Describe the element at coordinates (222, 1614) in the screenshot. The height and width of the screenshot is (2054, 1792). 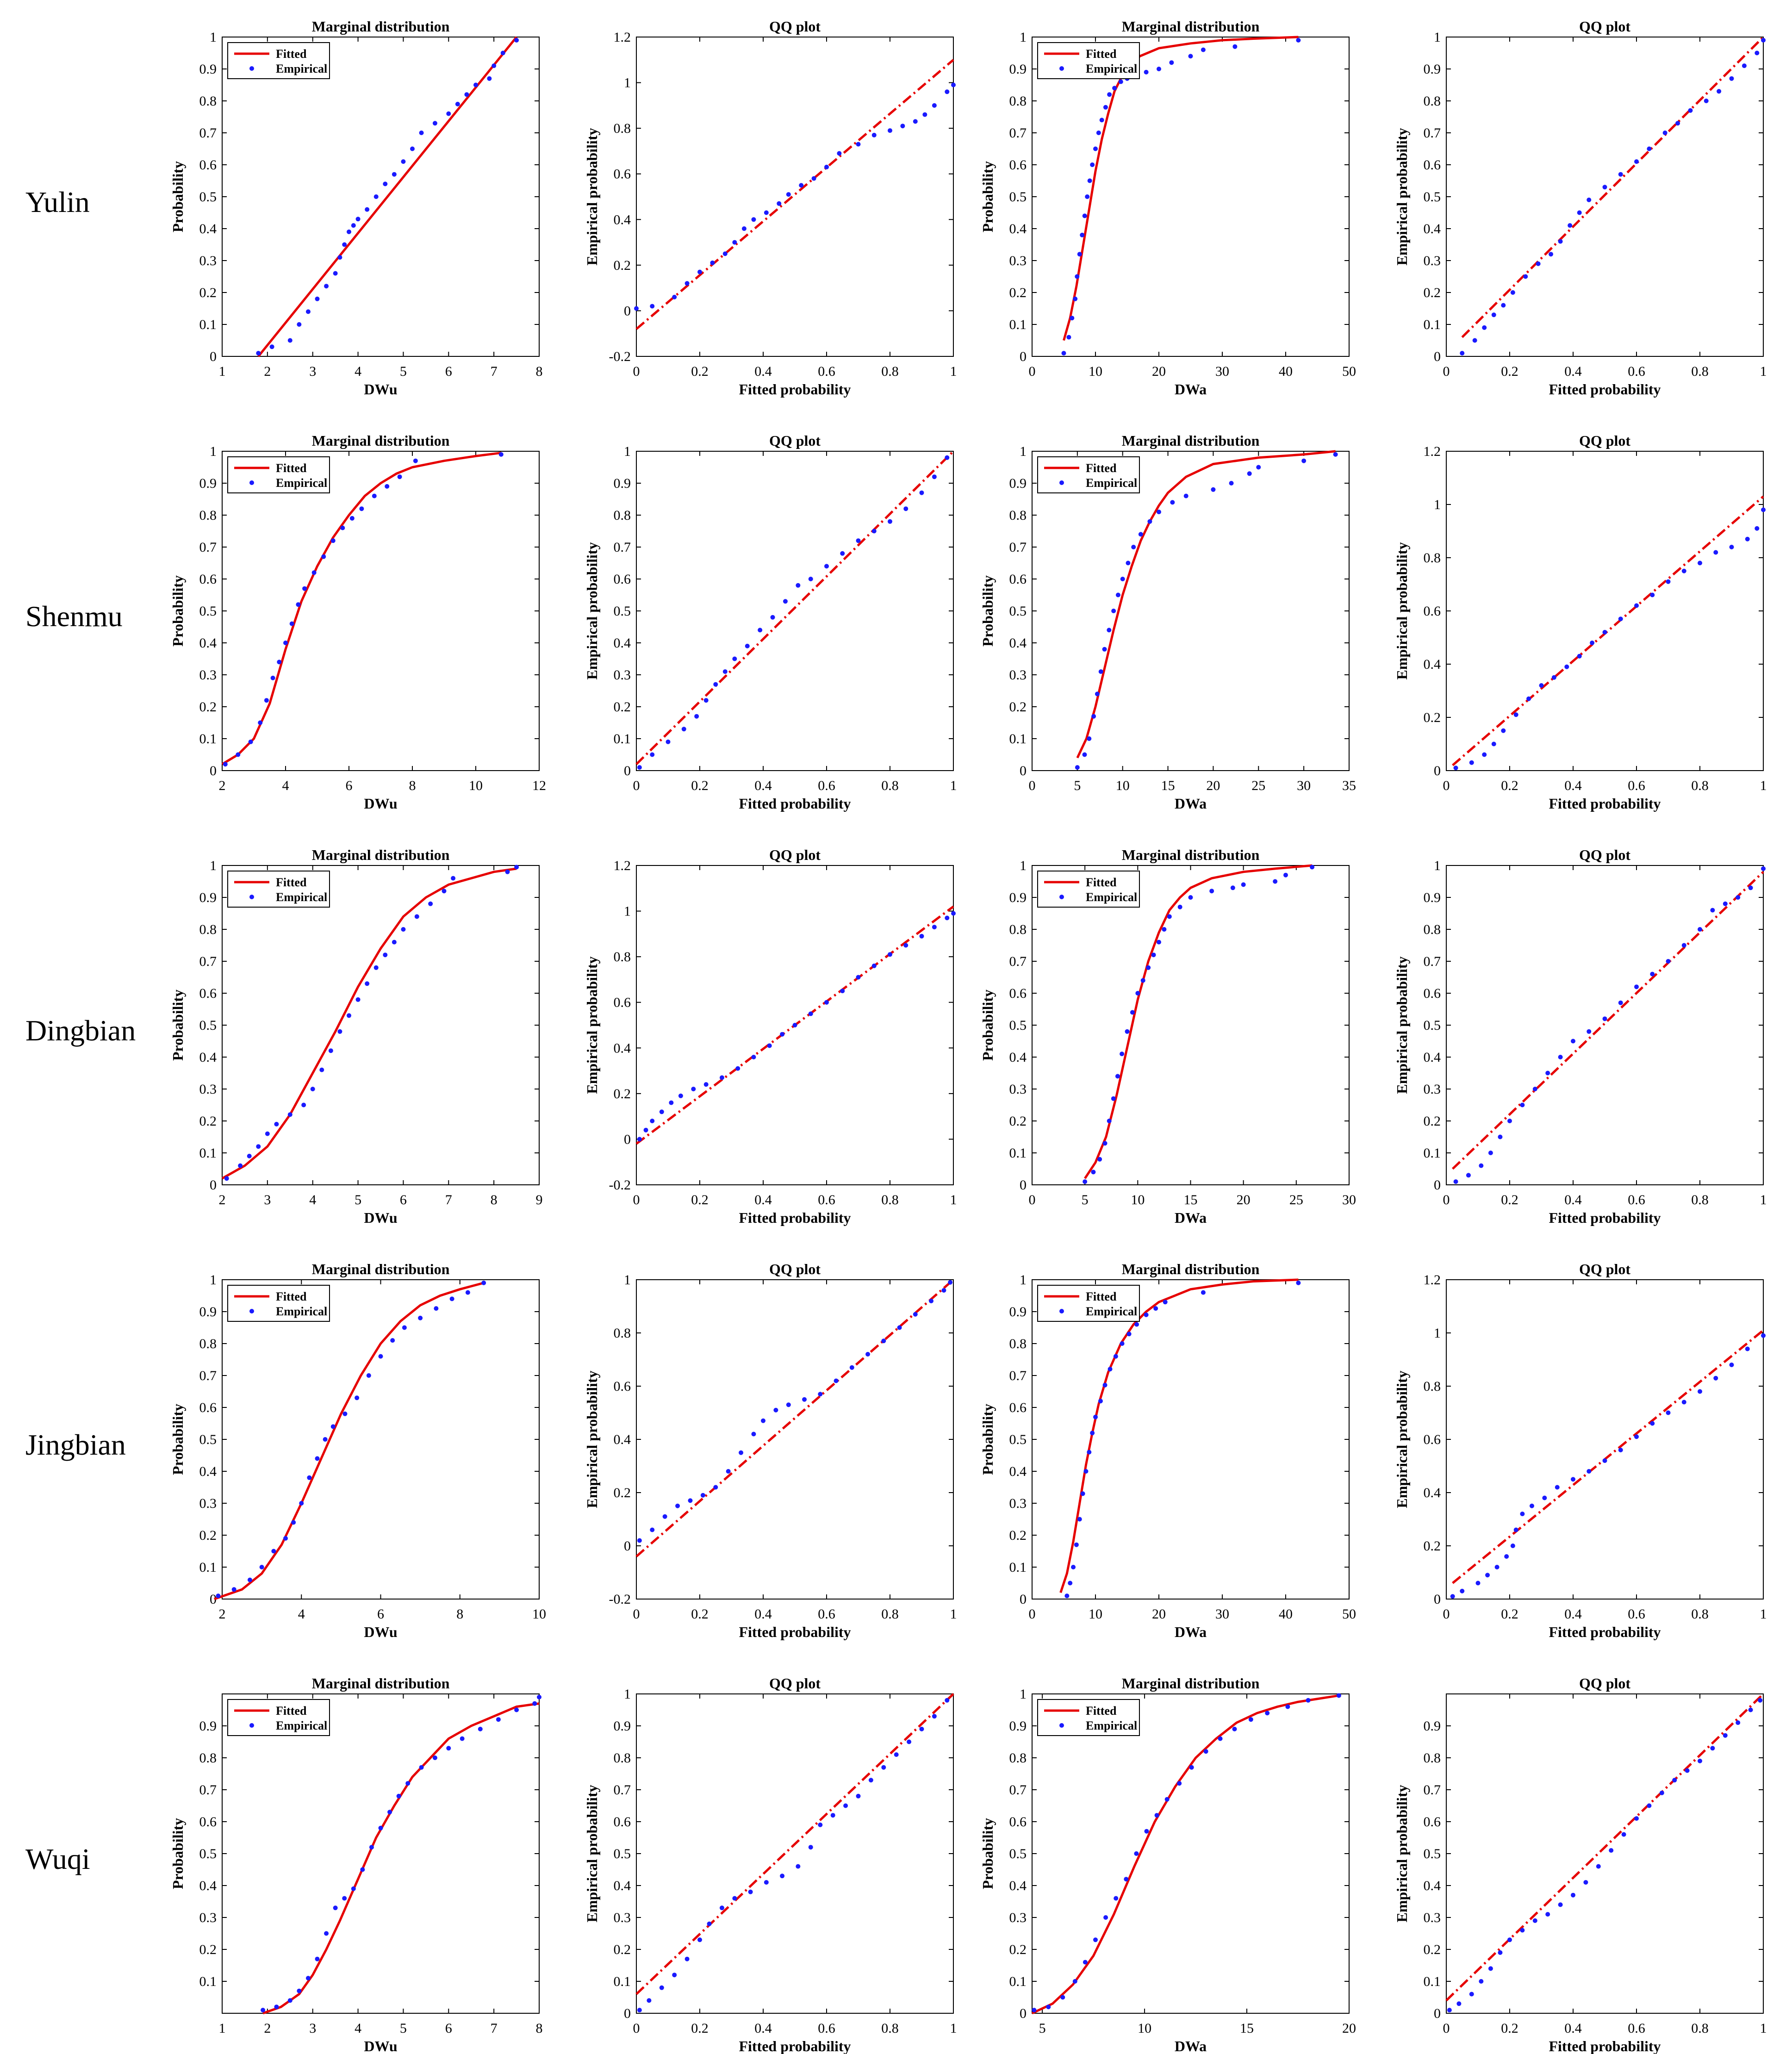
I see `x-tick-label: 2` at that location.